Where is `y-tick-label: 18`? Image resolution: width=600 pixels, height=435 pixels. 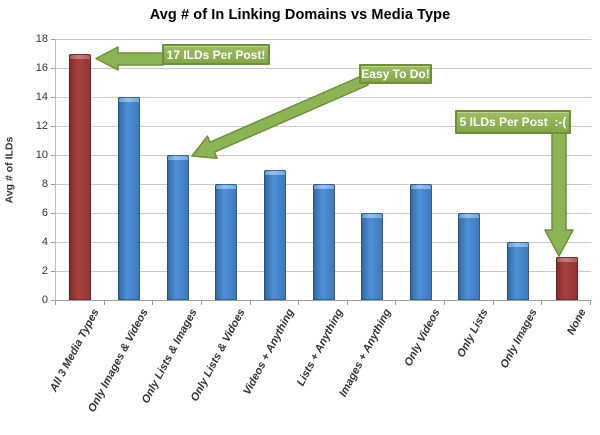
y-tick-label: 18 is located at coordinates (41, 39).